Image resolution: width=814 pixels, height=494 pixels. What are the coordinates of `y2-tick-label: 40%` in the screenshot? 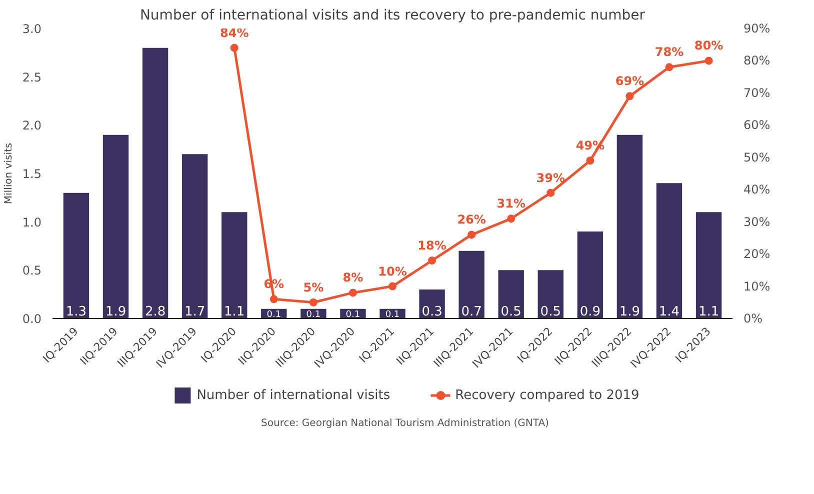 It's located at (757, 189).